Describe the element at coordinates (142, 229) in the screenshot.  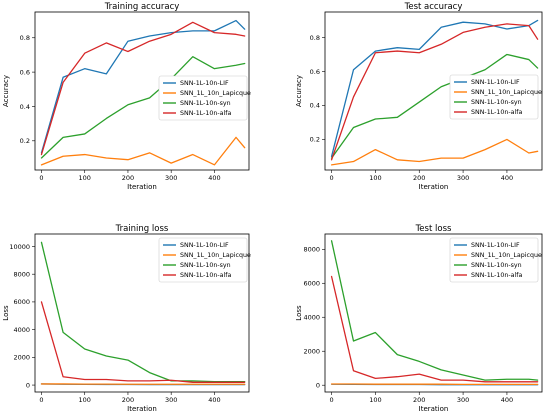
I see `chart-title: Training loss` at that location.